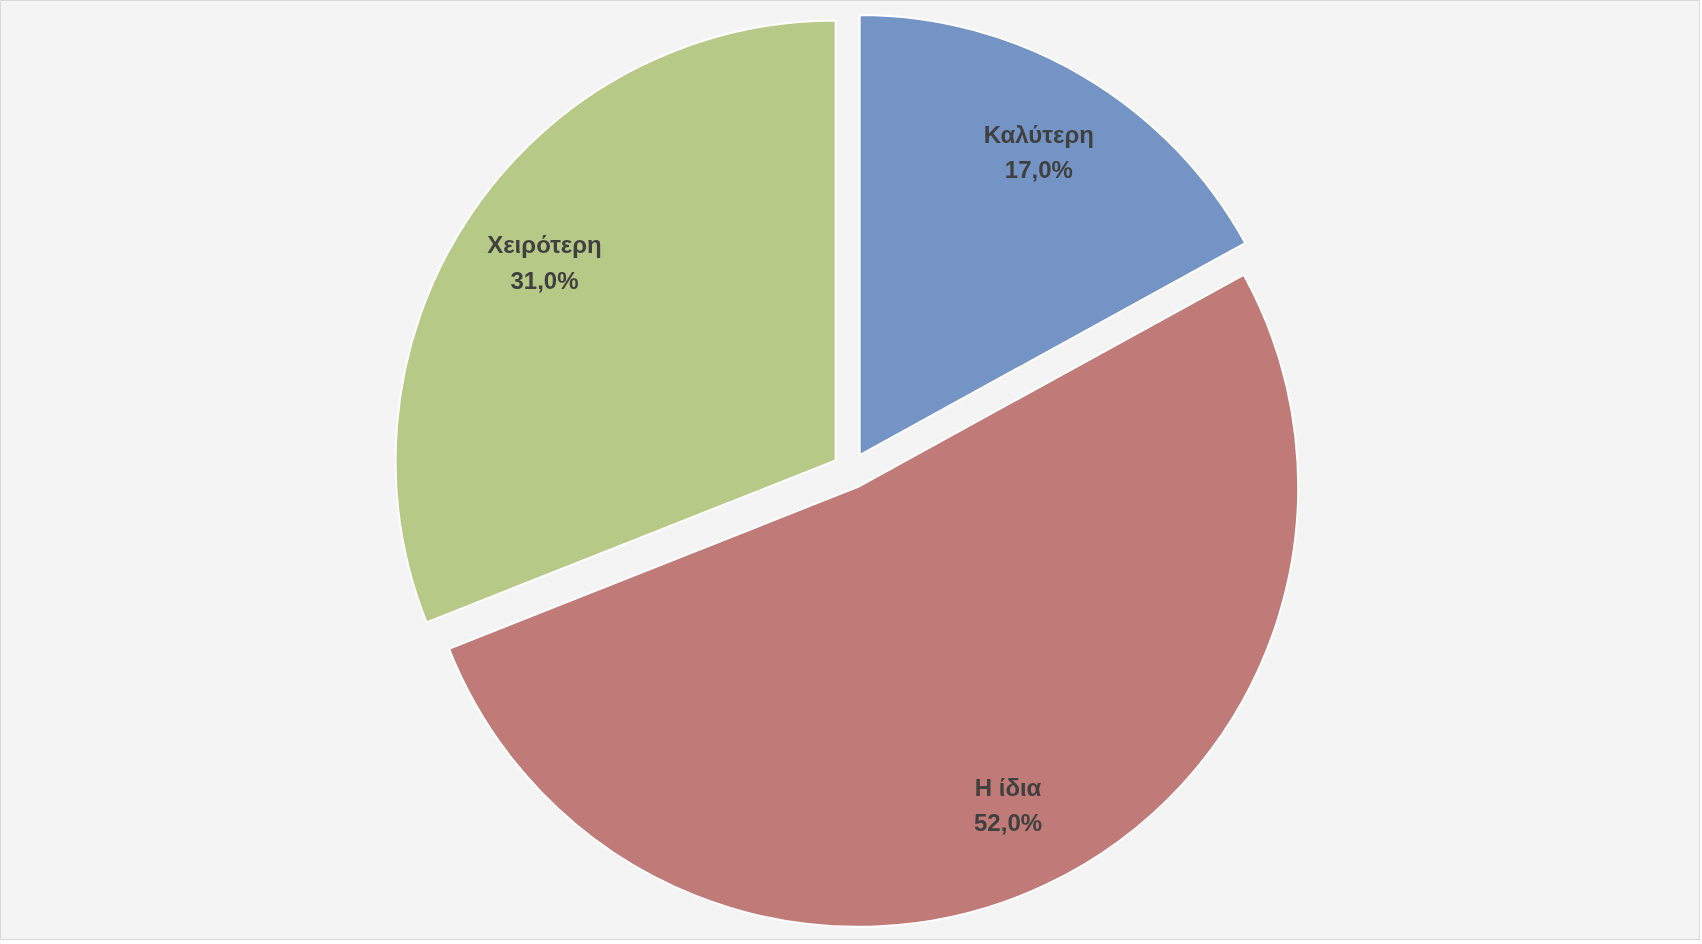 This screenshot has width=1702, height=944. What do you see at coordinates (544, 245) in the screenshot?
I see `slice-label: Χειρότερη` at bounding box center [544, 245].